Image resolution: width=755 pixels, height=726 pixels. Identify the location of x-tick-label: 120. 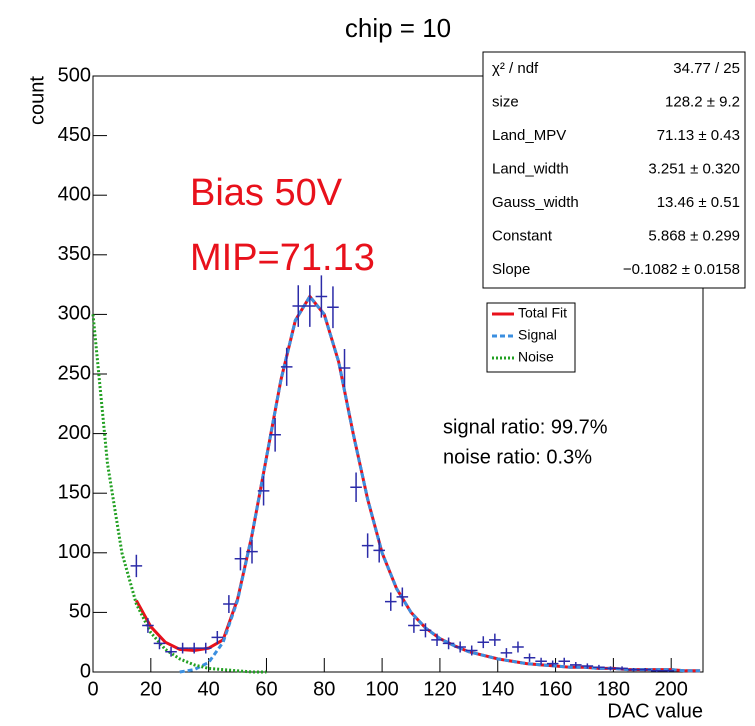
(439, 689).